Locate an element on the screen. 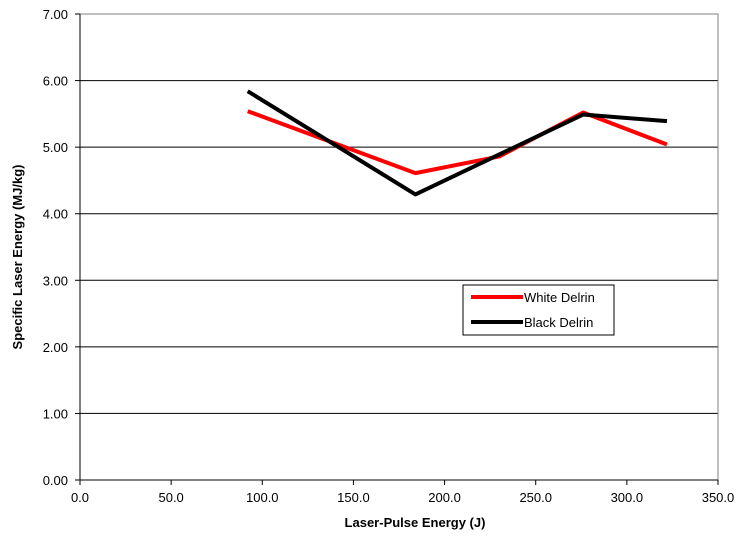 The image size is (741, 540). x-axis-ticks: 0.0 50.0 100.0 150.0 200.0 250.0 300.0 350.0 is located at coordinates (402, 492).